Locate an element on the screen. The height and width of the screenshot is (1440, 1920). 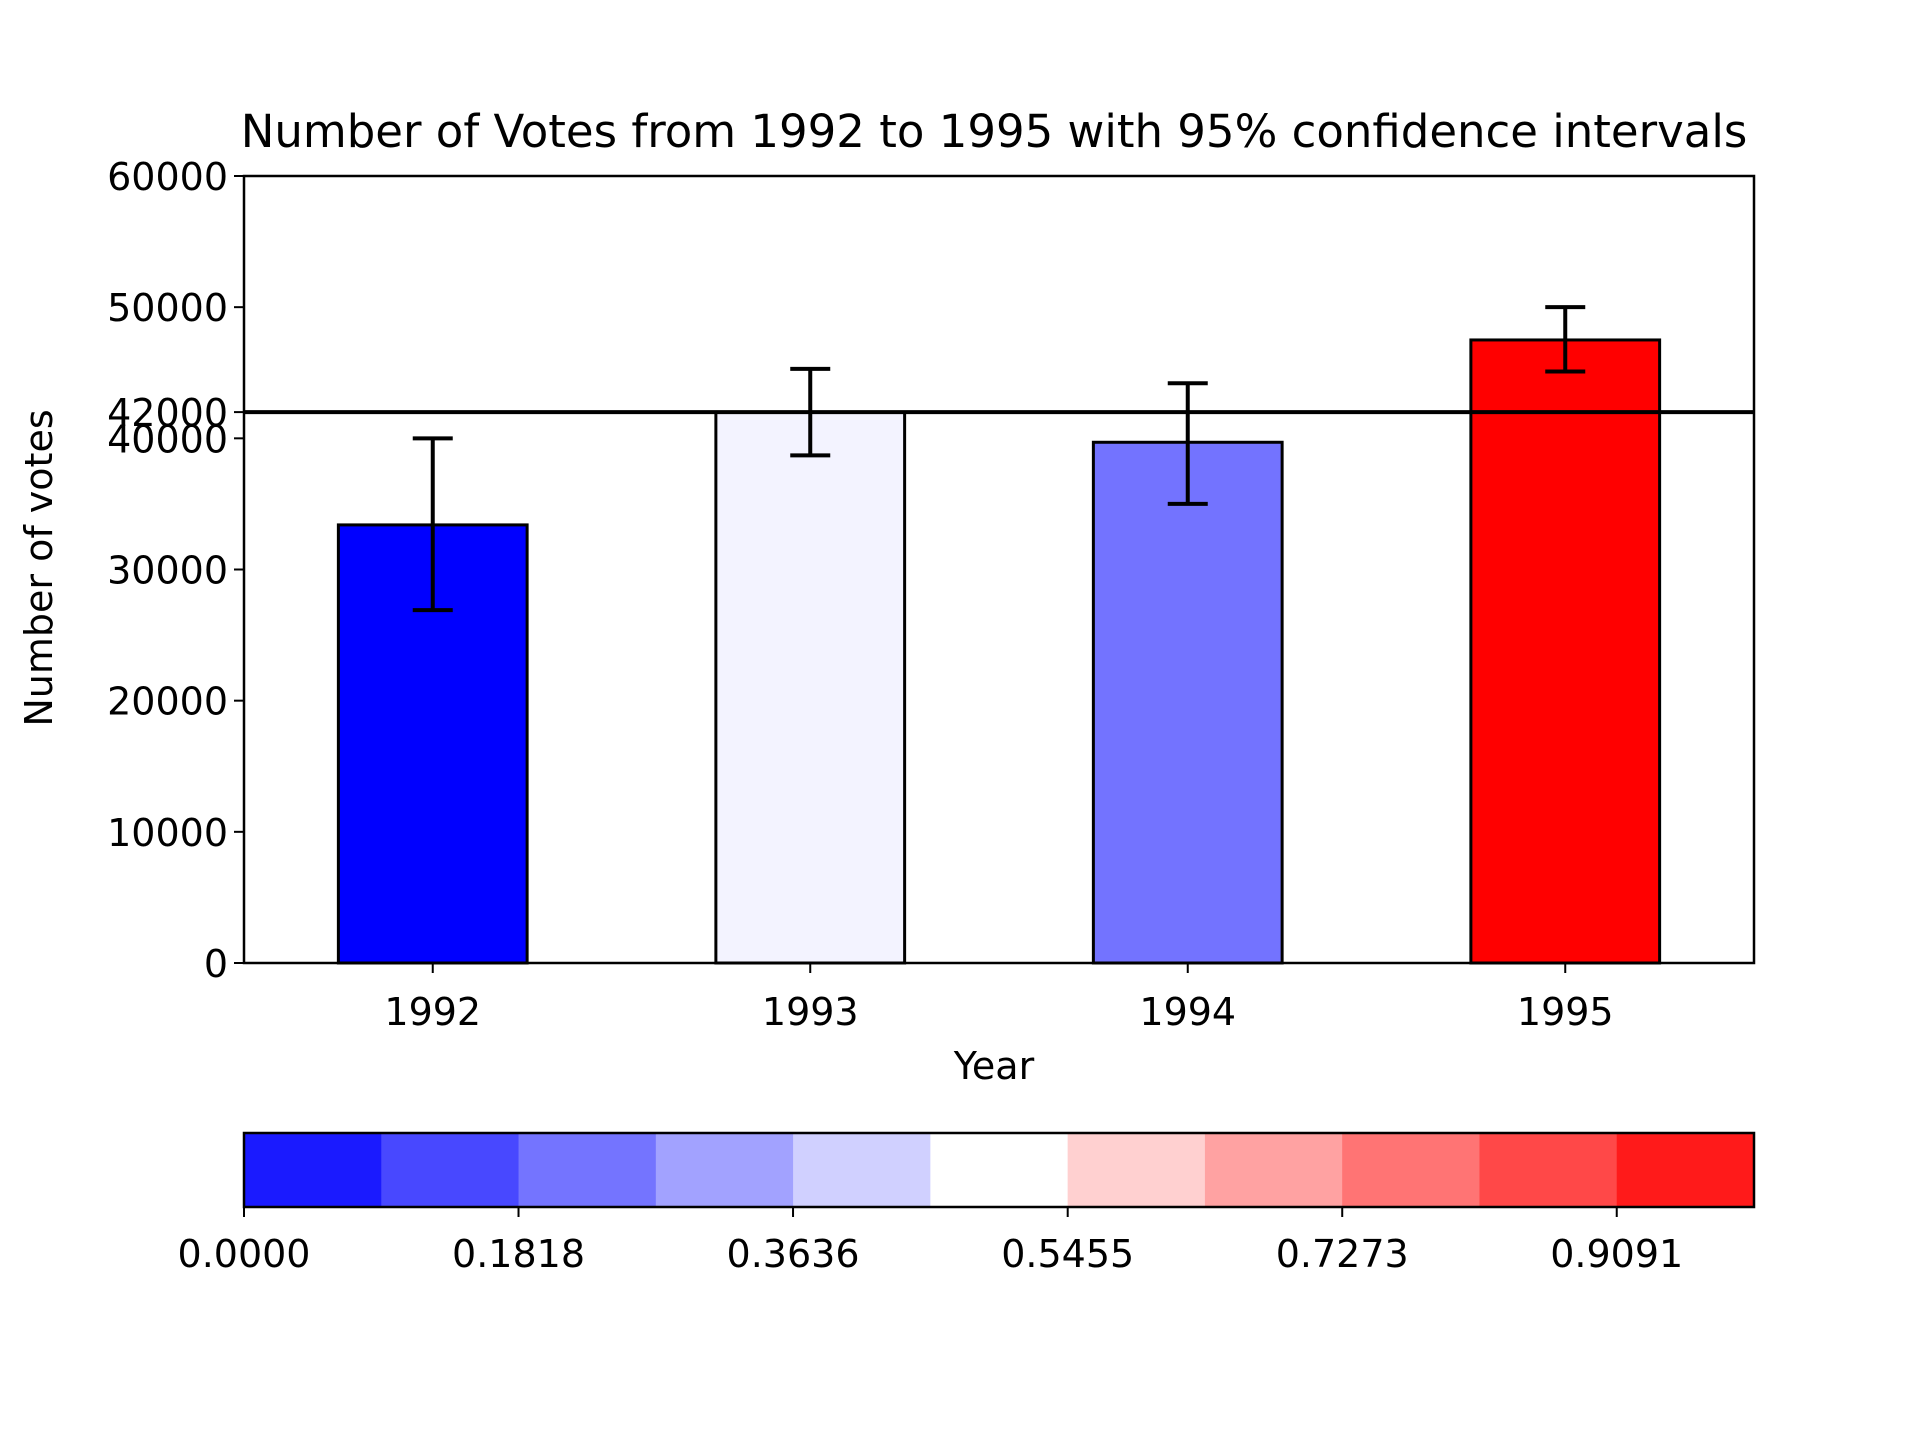
colorbar-tick-label: 0.0000 is located at coordinates (244, 1254).